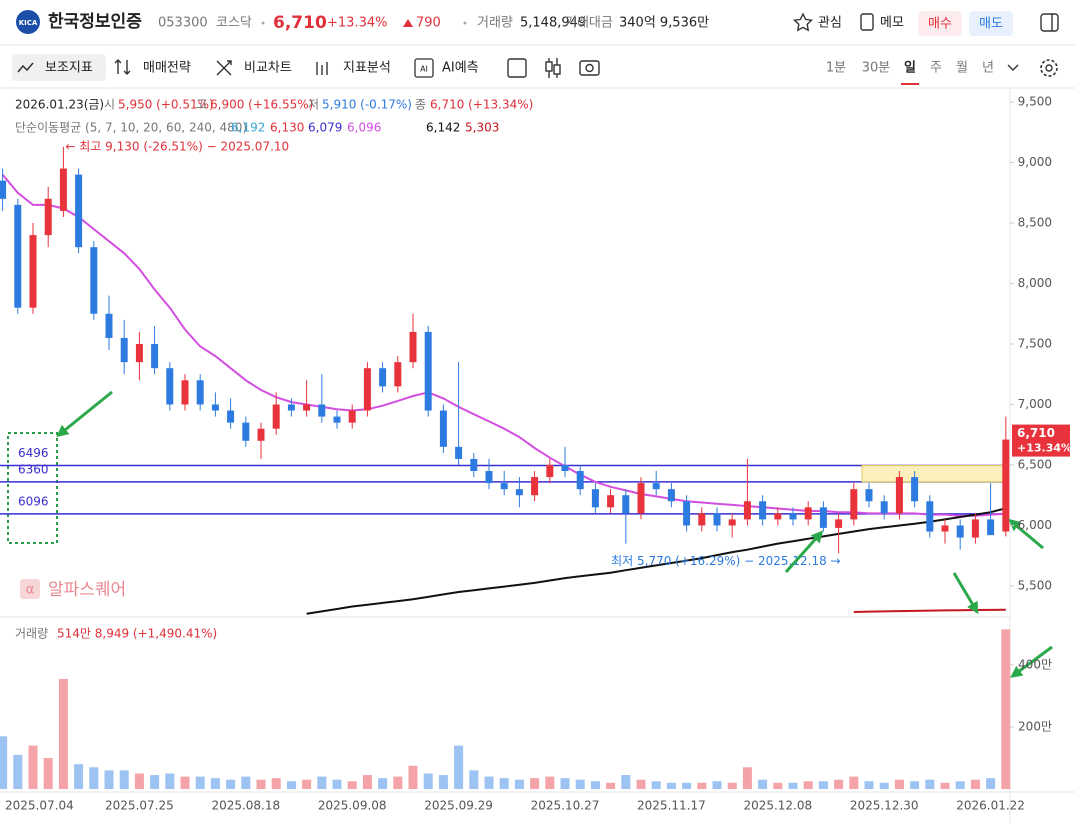 This screenshot has height=823, width=1075. I want to click on tool-active-bg, so click(59, 67).